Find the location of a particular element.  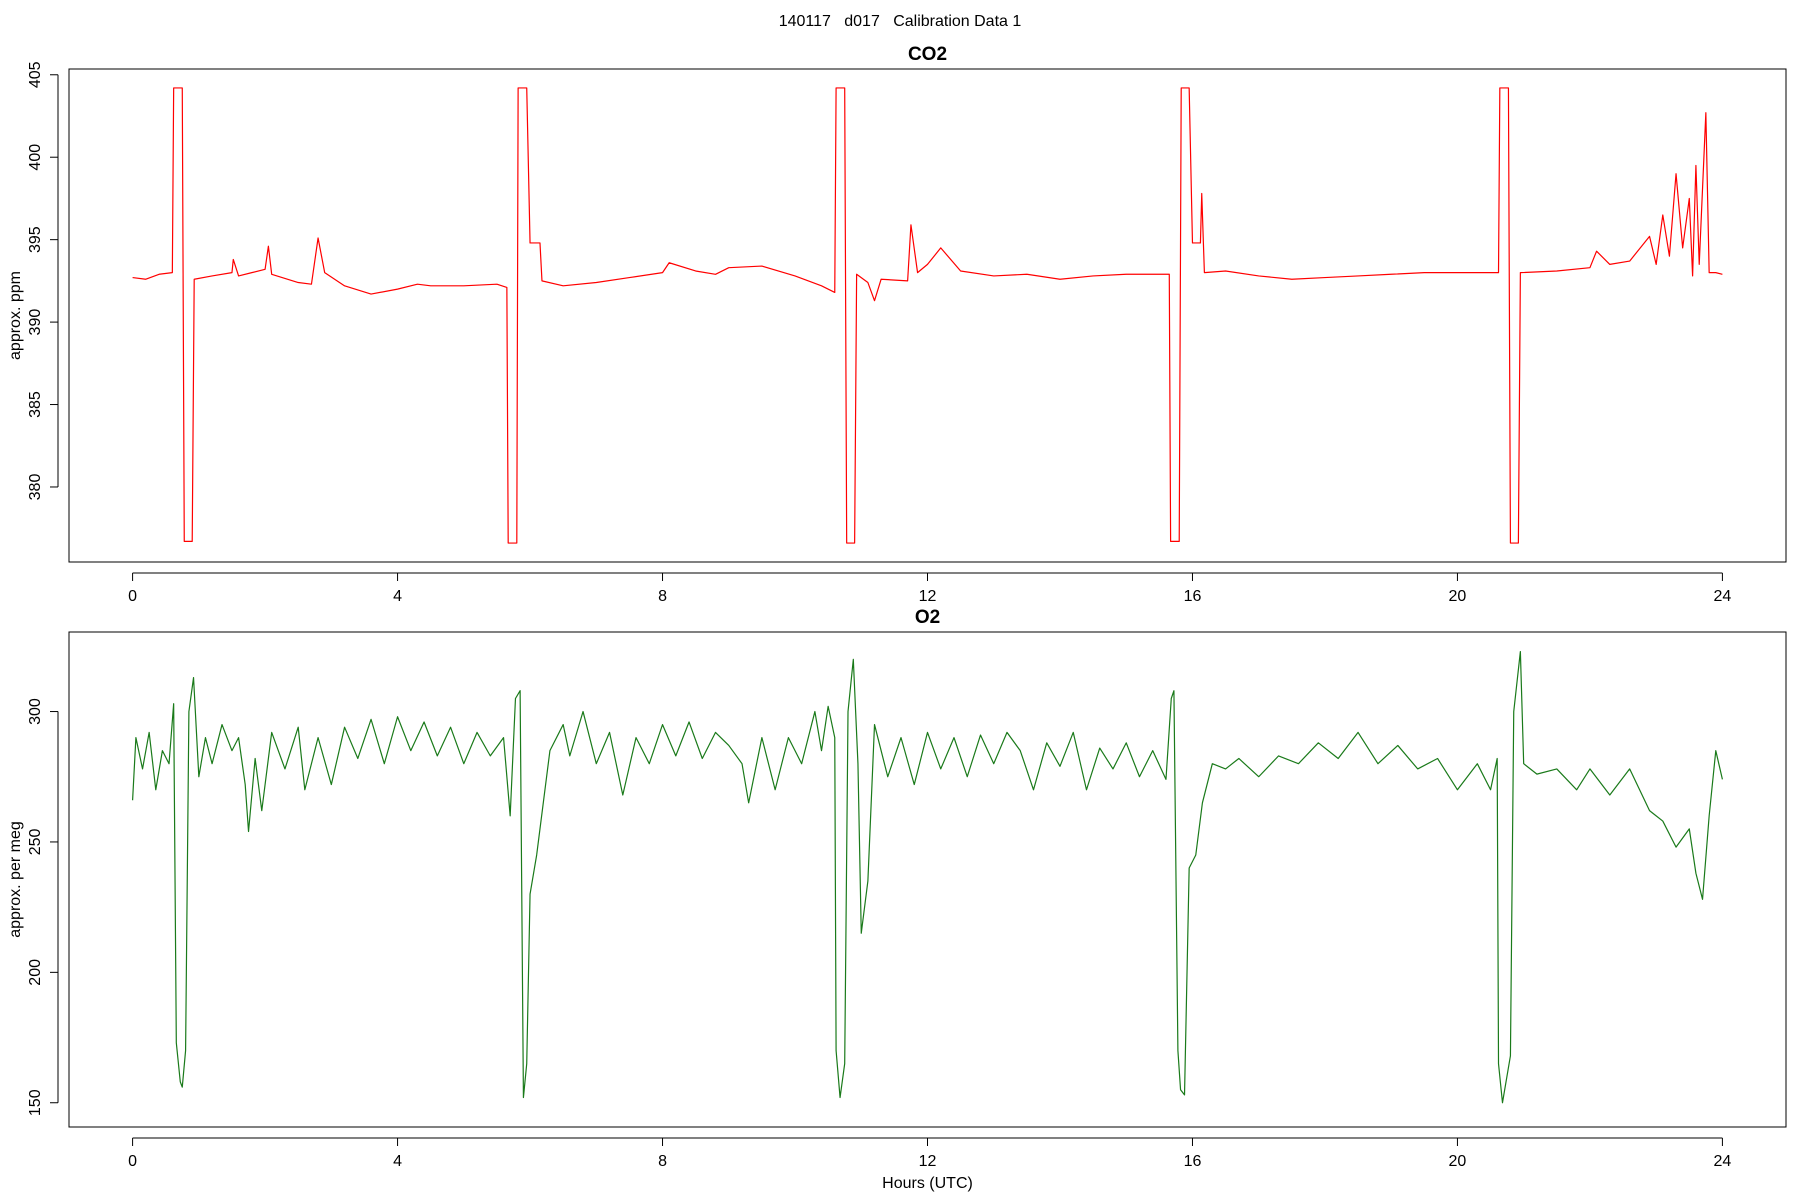

panel-title: CO2 is located at coordinates (927, 54).